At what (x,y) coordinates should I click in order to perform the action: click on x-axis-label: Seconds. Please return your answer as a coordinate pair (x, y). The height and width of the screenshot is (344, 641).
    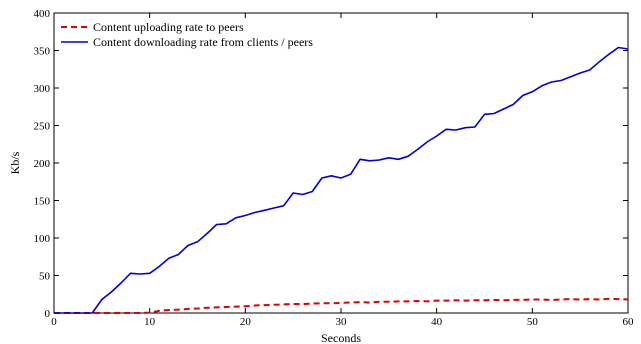
    Looking at the image, I should click on (341, 337).